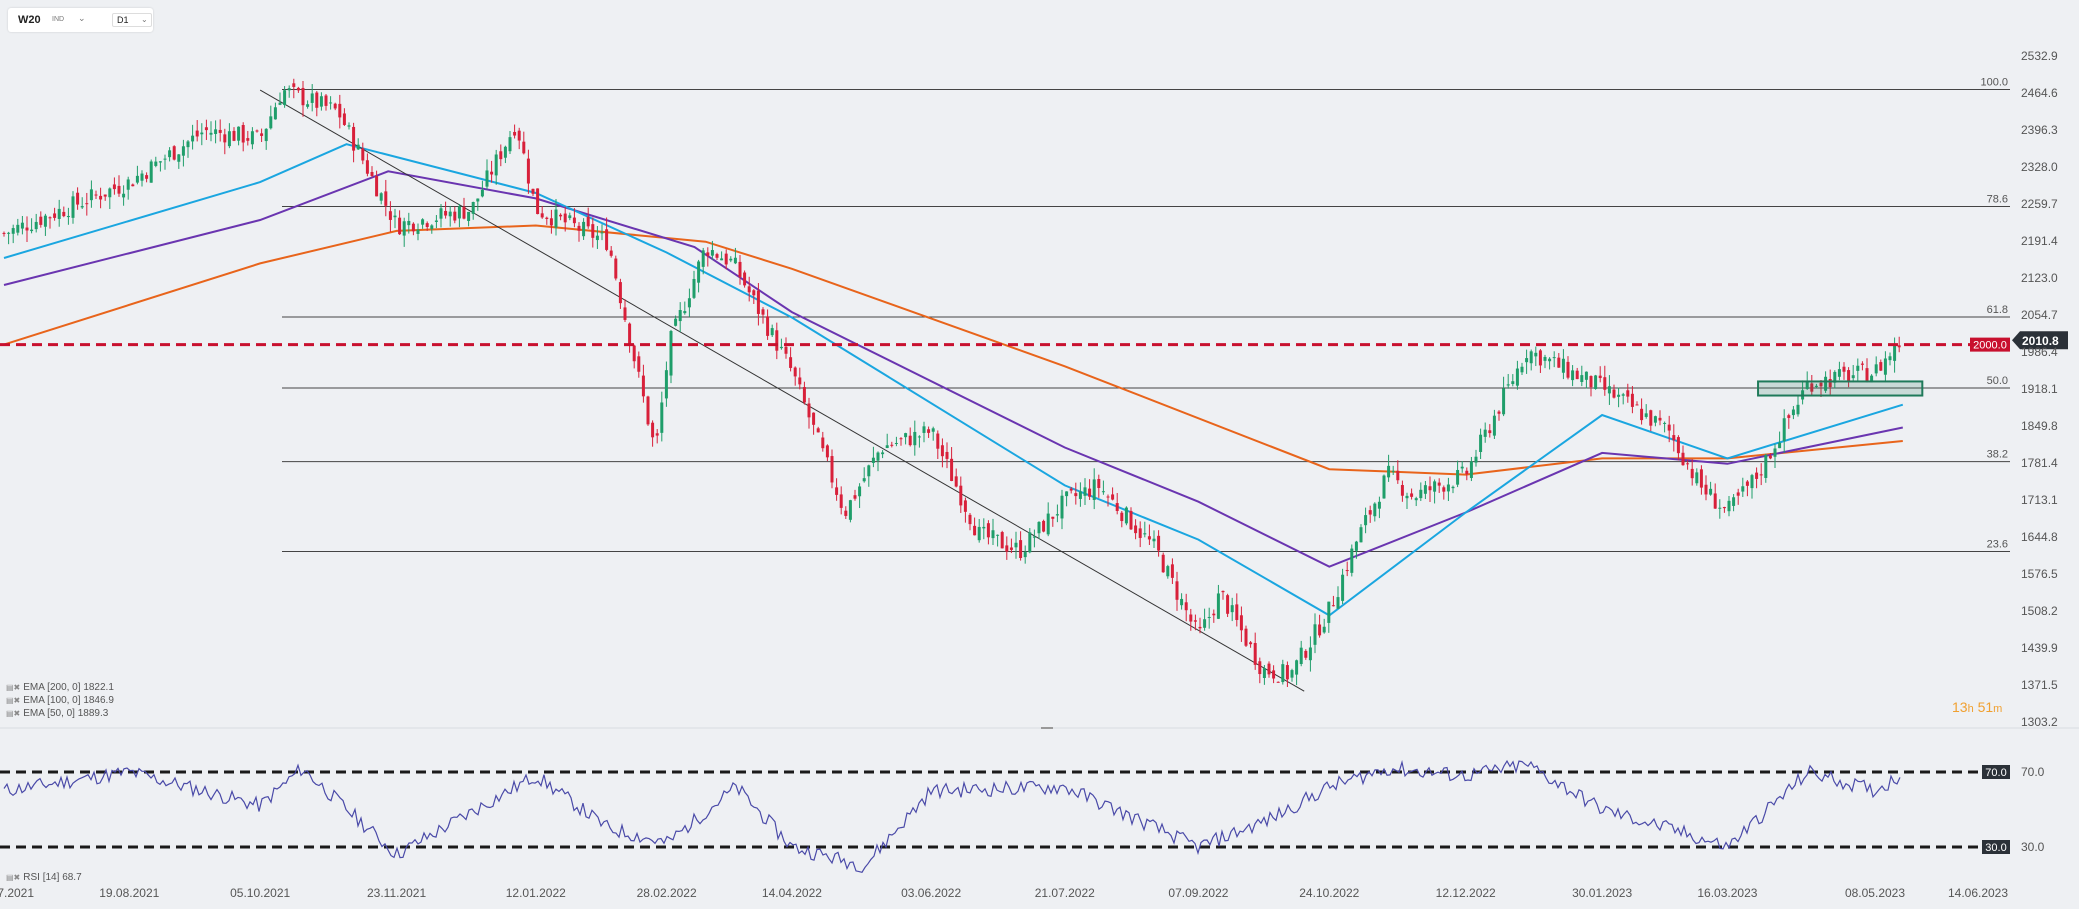 The height and width of the screenshot is (909, 2079). What do you see at coordinates (132, 20) in the screenshot?
I see `timeframe-select: D1 ⌄` at bounding box center [132, 20].